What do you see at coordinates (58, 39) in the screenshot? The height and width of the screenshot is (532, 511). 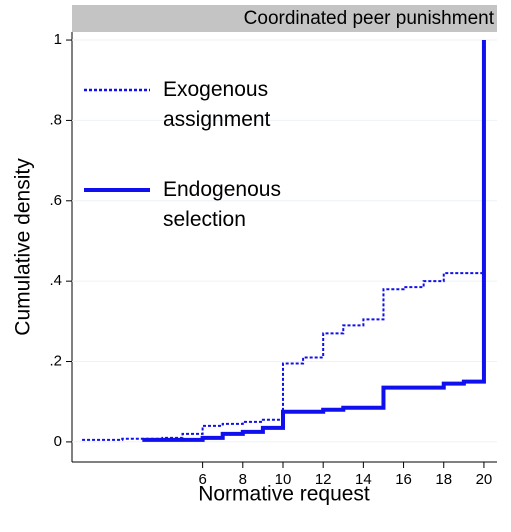 I see `y-tick-label: 1` at bounding box center [58, 39].